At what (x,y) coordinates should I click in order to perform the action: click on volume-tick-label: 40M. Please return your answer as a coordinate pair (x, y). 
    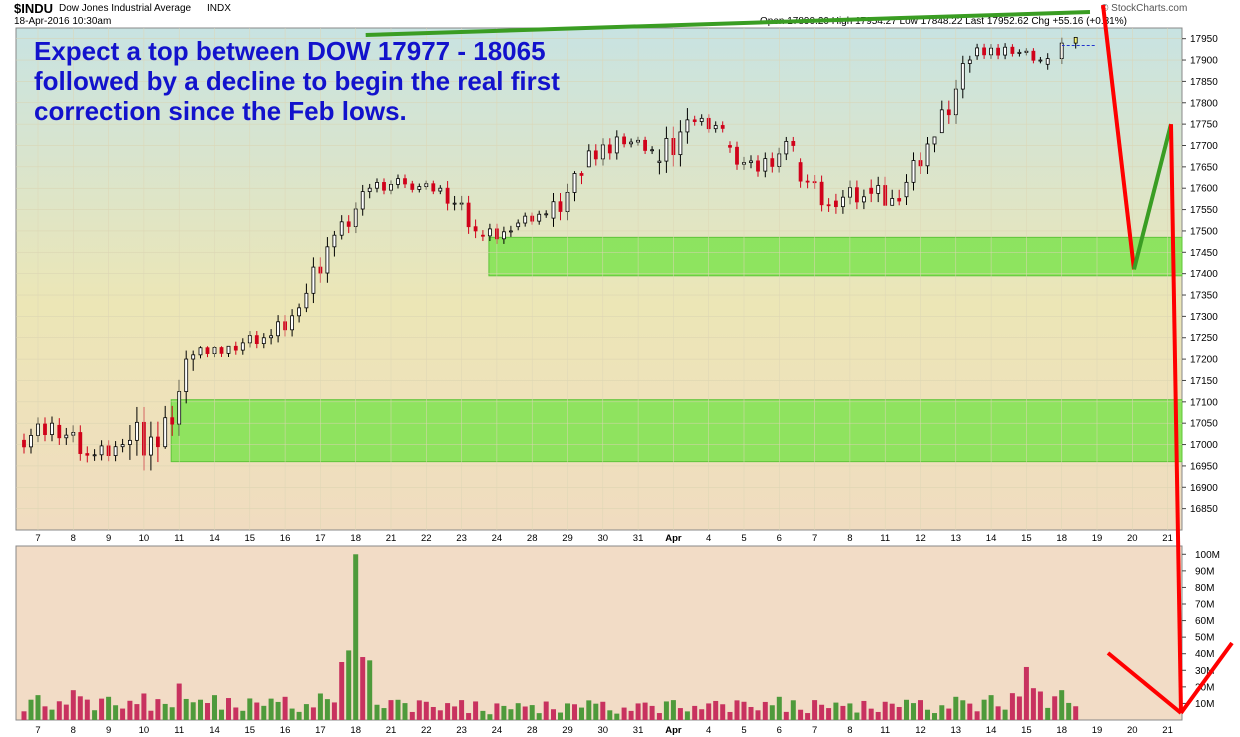
    Looking at the image, I should click on (1204, 654).